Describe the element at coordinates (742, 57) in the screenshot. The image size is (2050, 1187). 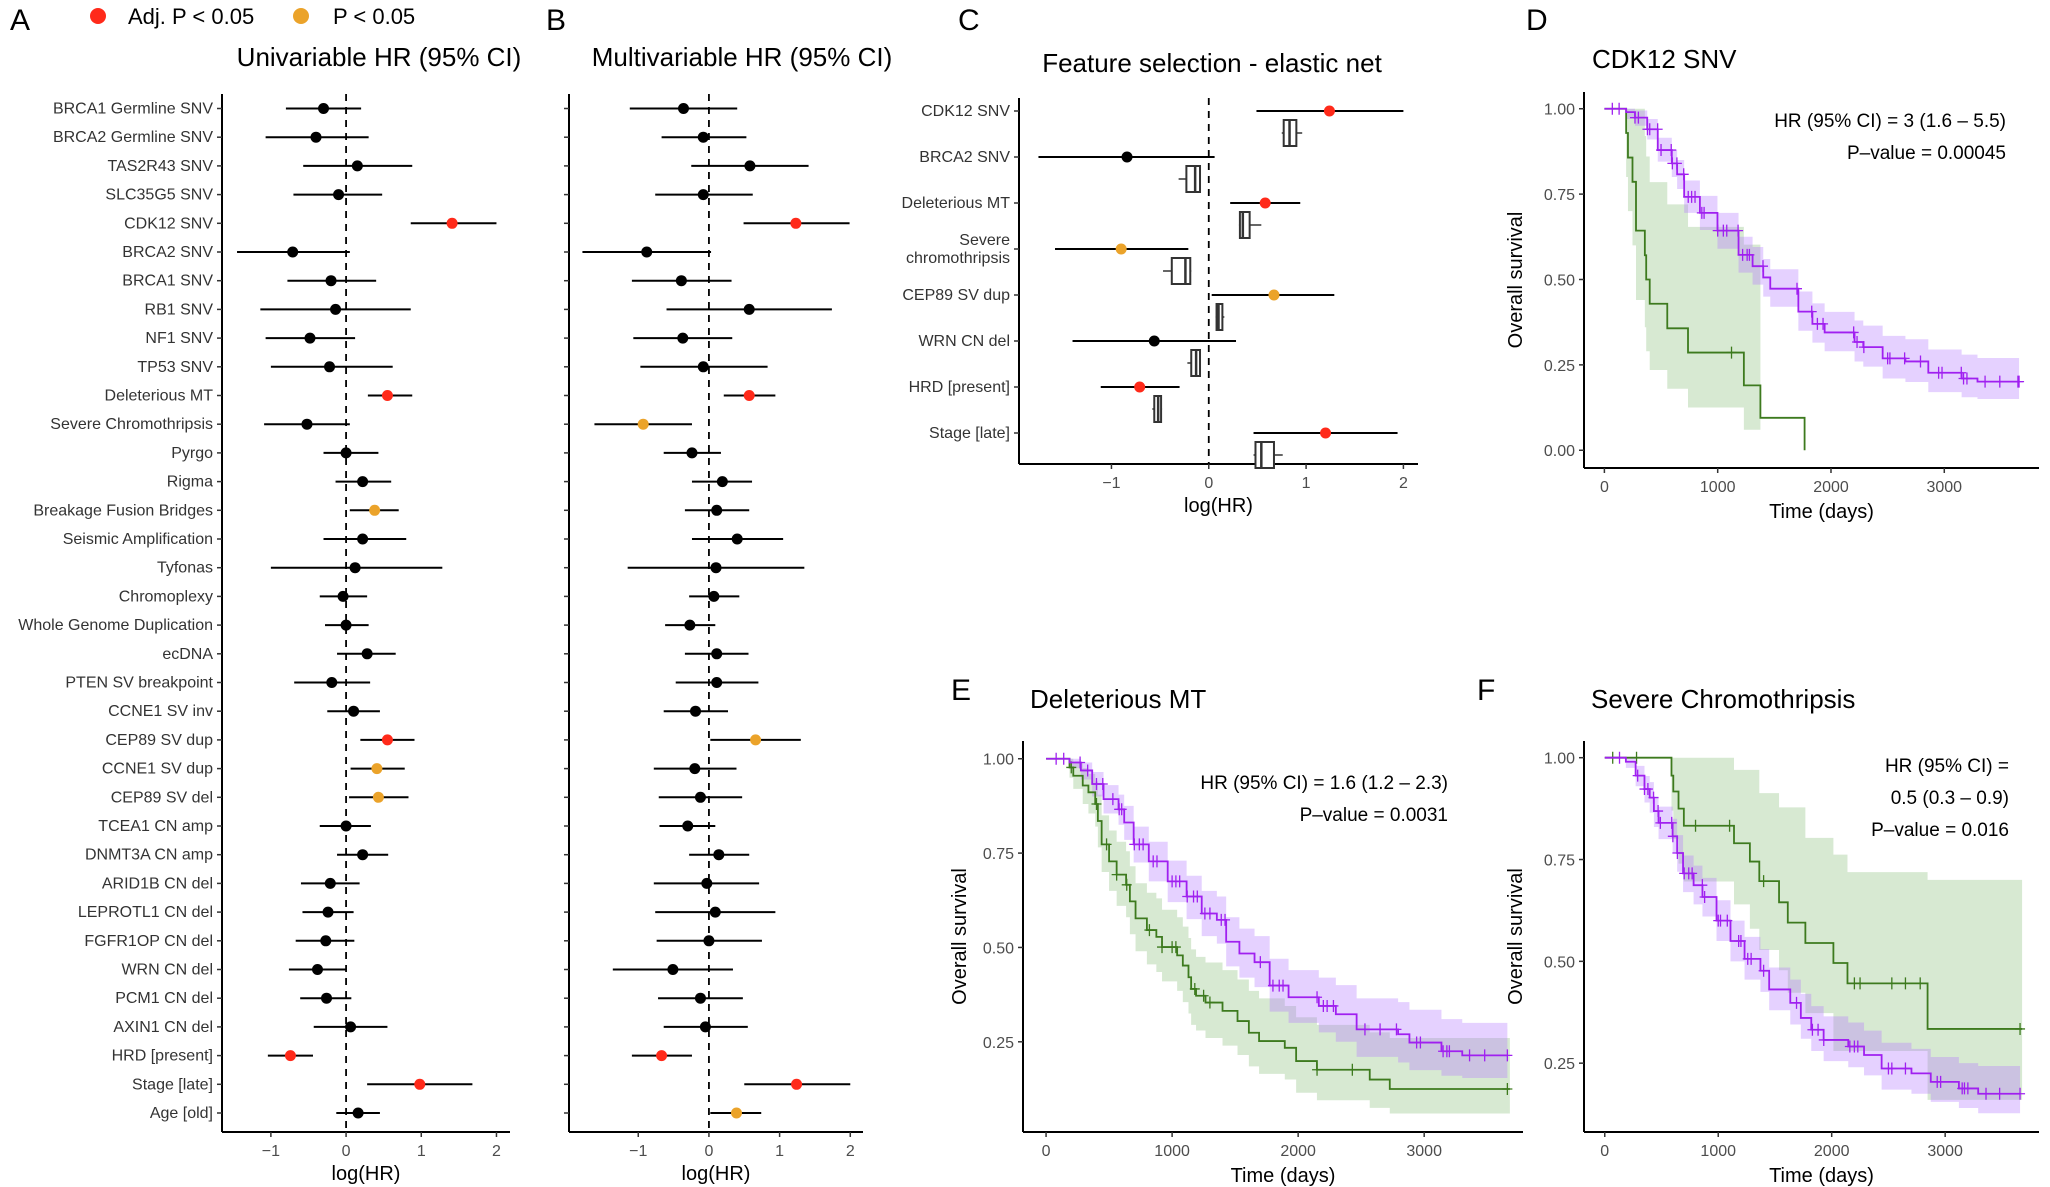
I see `chart-title: Multivariable HR (95% CI)` at that location.